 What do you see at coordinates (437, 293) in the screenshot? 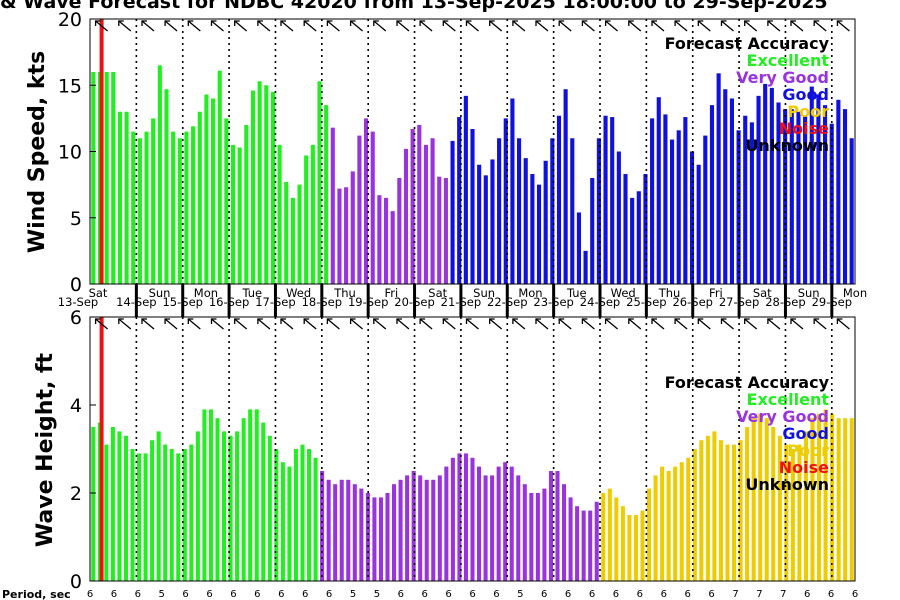
I see `day-of-week-label: Sat` at bounding box center [437, 293].